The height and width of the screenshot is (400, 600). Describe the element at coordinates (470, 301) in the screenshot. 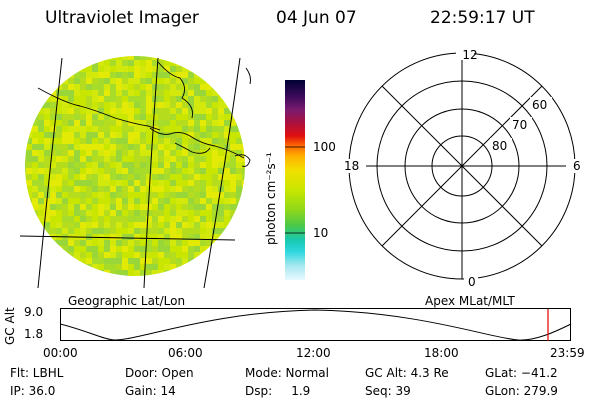

I see `polar-panel-label: Apex MLat/MLT` at that location.